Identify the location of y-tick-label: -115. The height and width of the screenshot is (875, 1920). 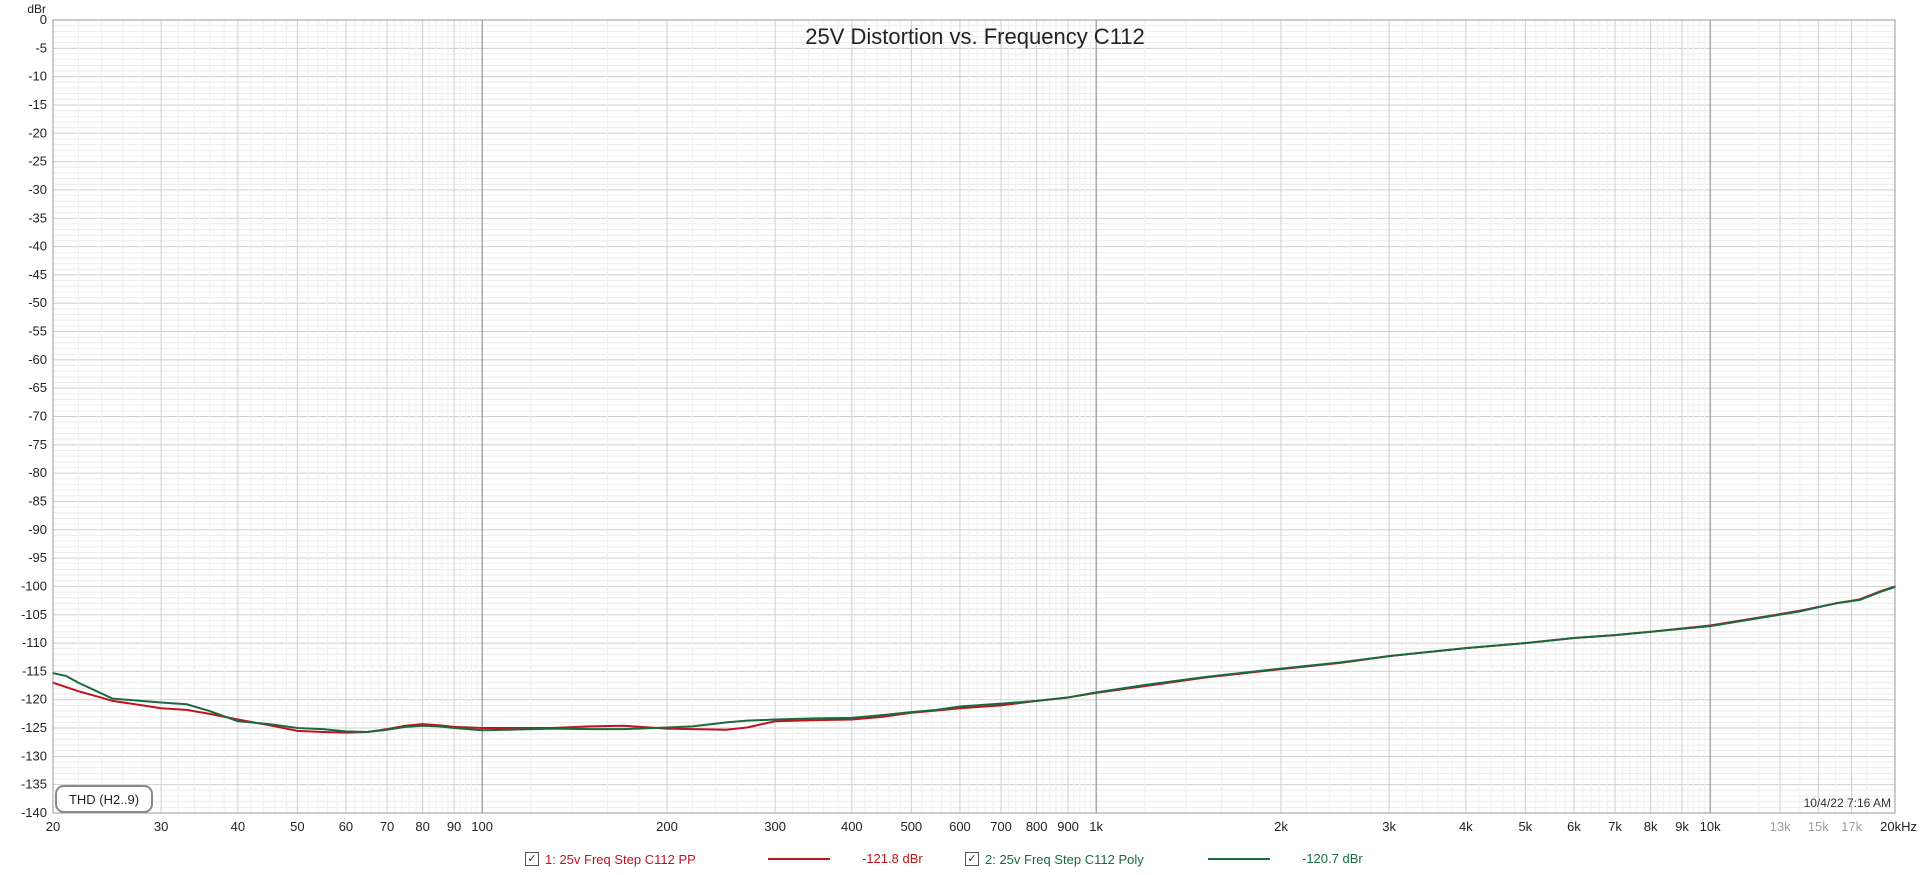
(34, 670).